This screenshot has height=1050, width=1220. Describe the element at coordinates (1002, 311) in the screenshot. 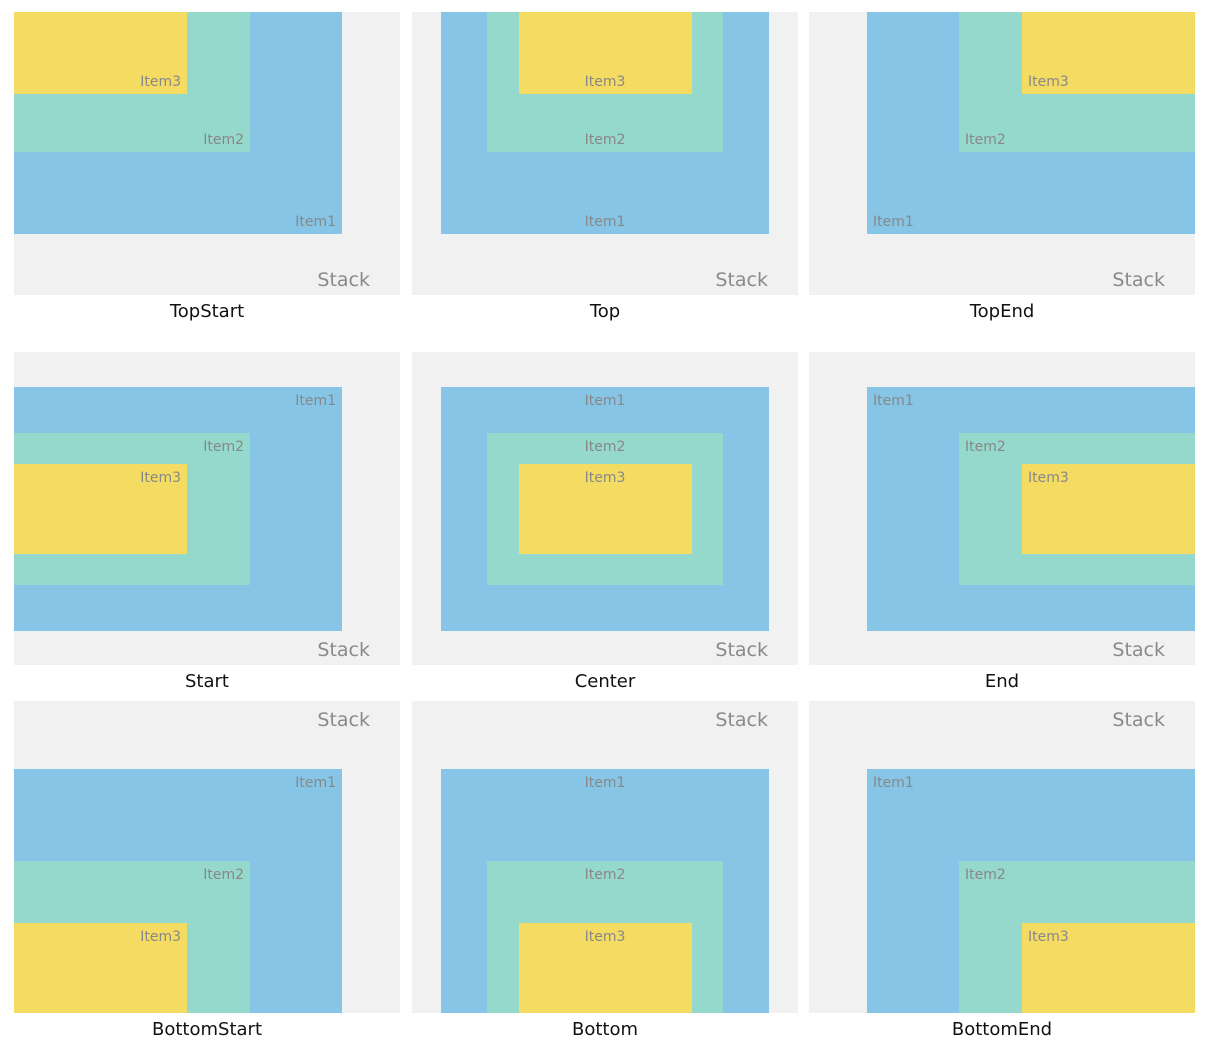

I see `alignment-caption: TopEnd` at that location.